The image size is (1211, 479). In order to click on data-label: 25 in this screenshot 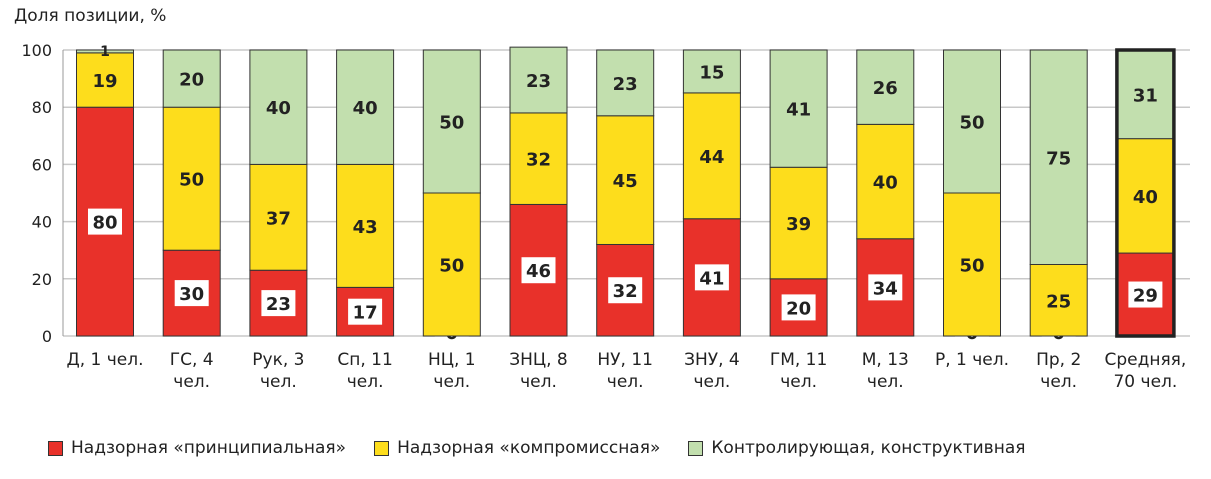, I will do `click(1058, 301)`.